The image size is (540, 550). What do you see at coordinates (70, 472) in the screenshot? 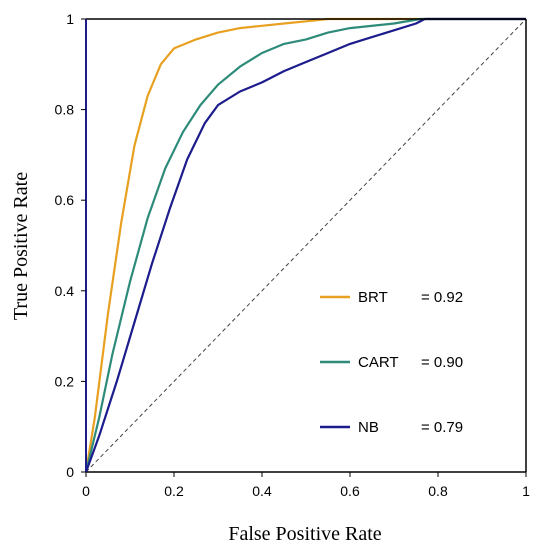
I see `y-tick-label: 0` at bounding box center [70, 472].